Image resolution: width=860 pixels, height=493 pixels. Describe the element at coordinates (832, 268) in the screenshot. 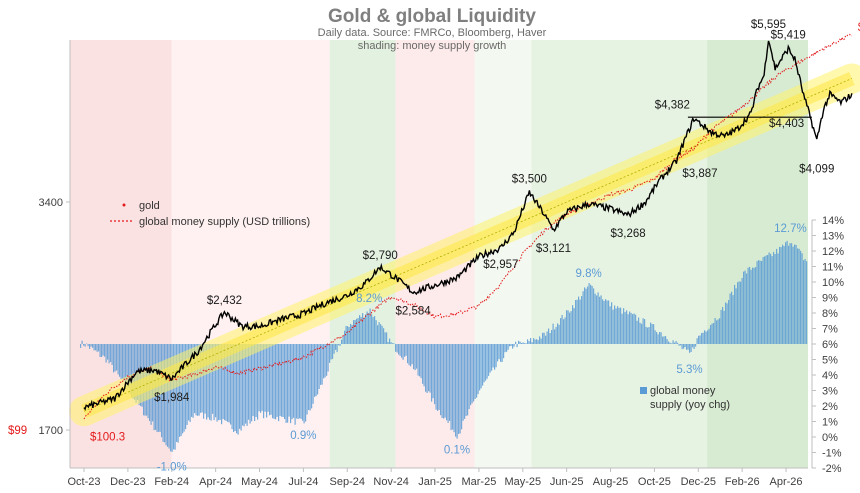

I see `right-tick-label: 11%` at that location.